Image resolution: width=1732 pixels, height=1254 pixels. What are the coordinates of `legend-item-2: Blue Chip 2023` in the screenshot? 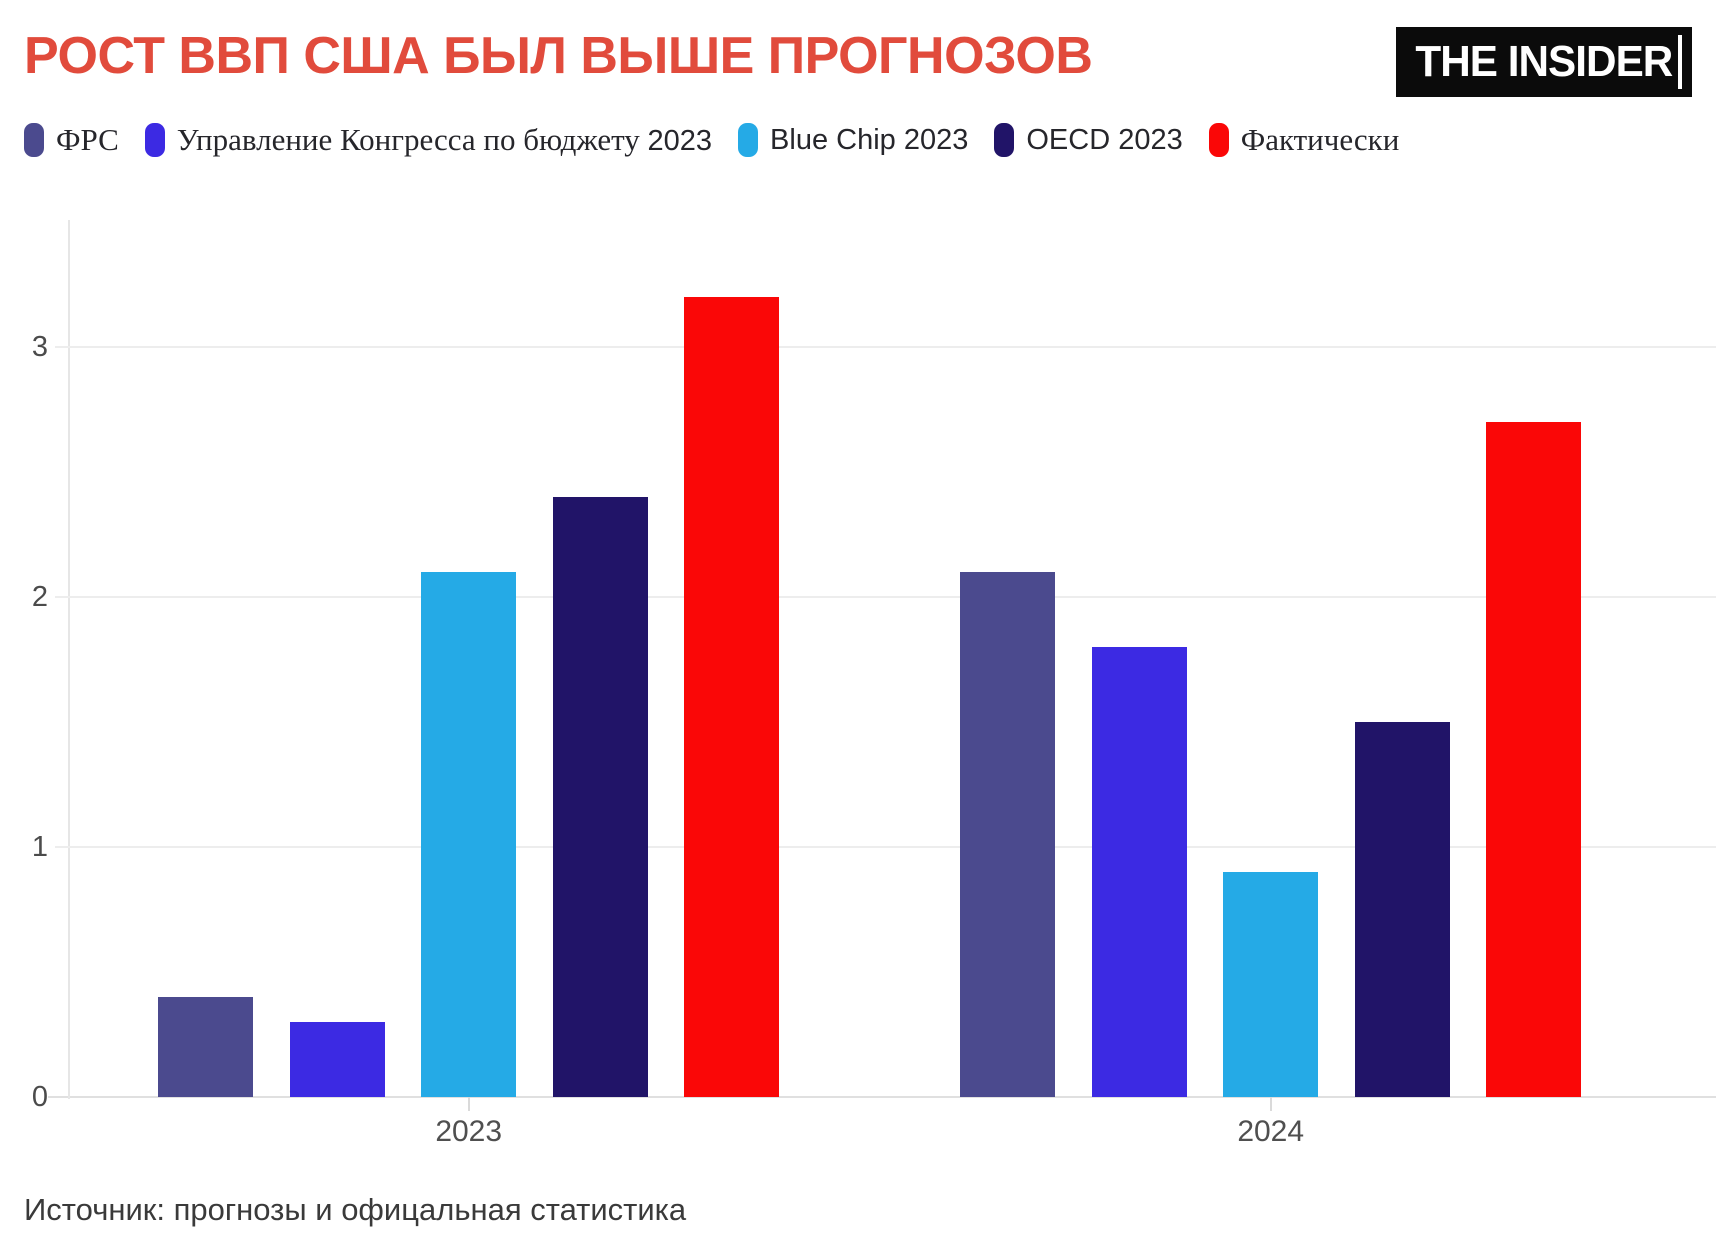 It's located at (853, 140).